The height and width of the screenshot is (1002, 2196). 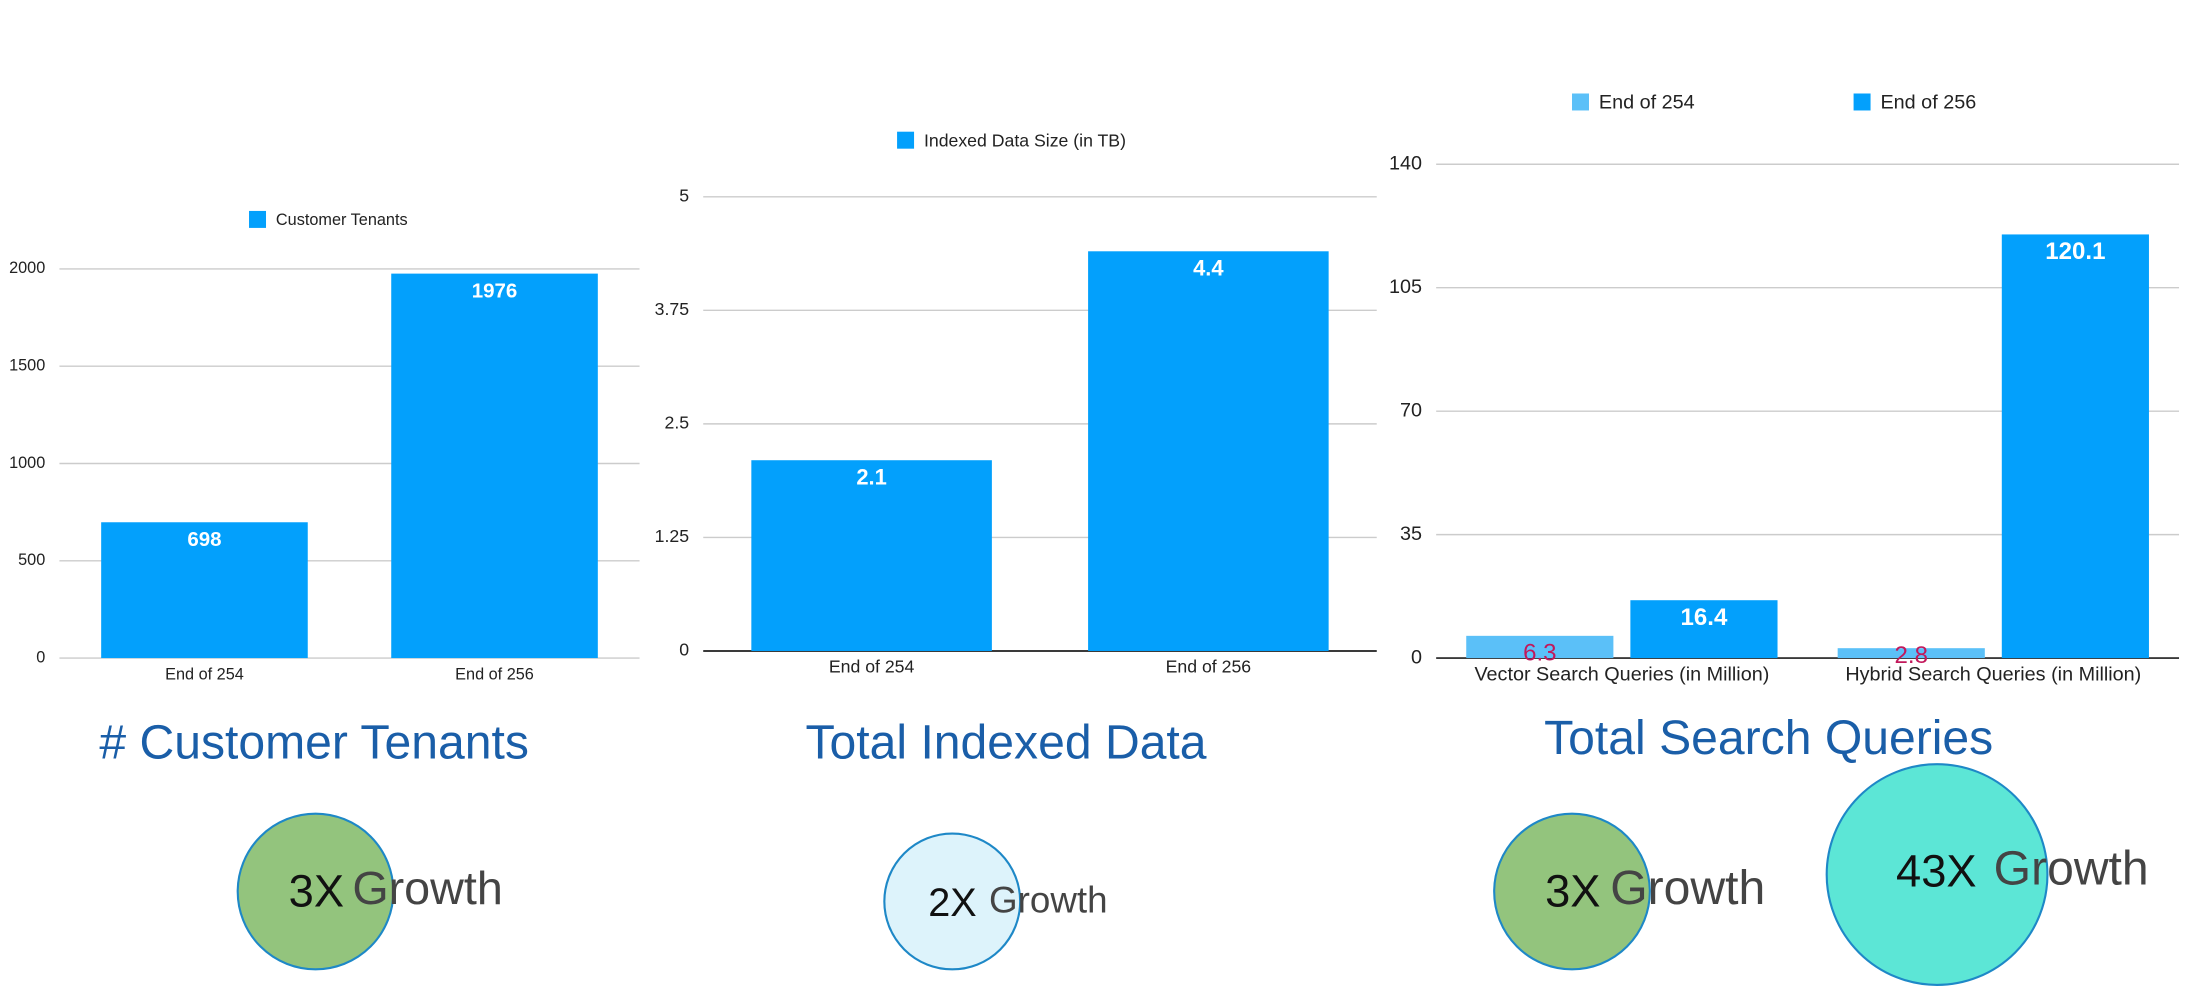 What do you see at coordinates (677, 423) in the screenshot?
I see `y-tick-label: 2.5` at bounding box center [677, 423].